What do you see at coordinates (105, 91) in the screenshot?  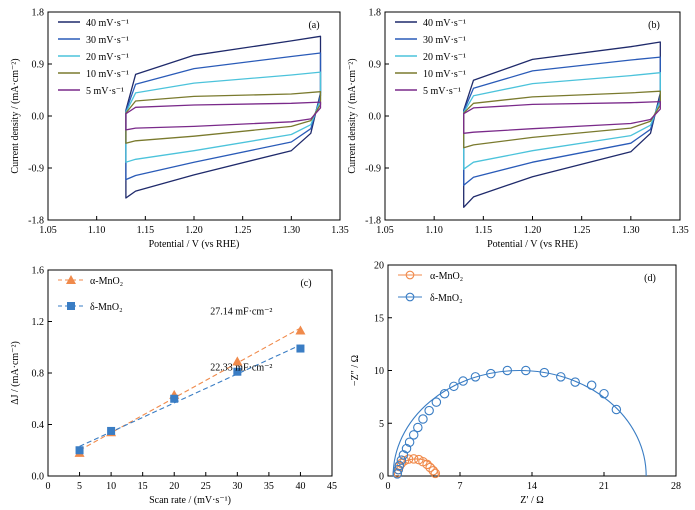 I see `legend-label: 5 mV·s⁻¹` at bounding box center [105, 91].